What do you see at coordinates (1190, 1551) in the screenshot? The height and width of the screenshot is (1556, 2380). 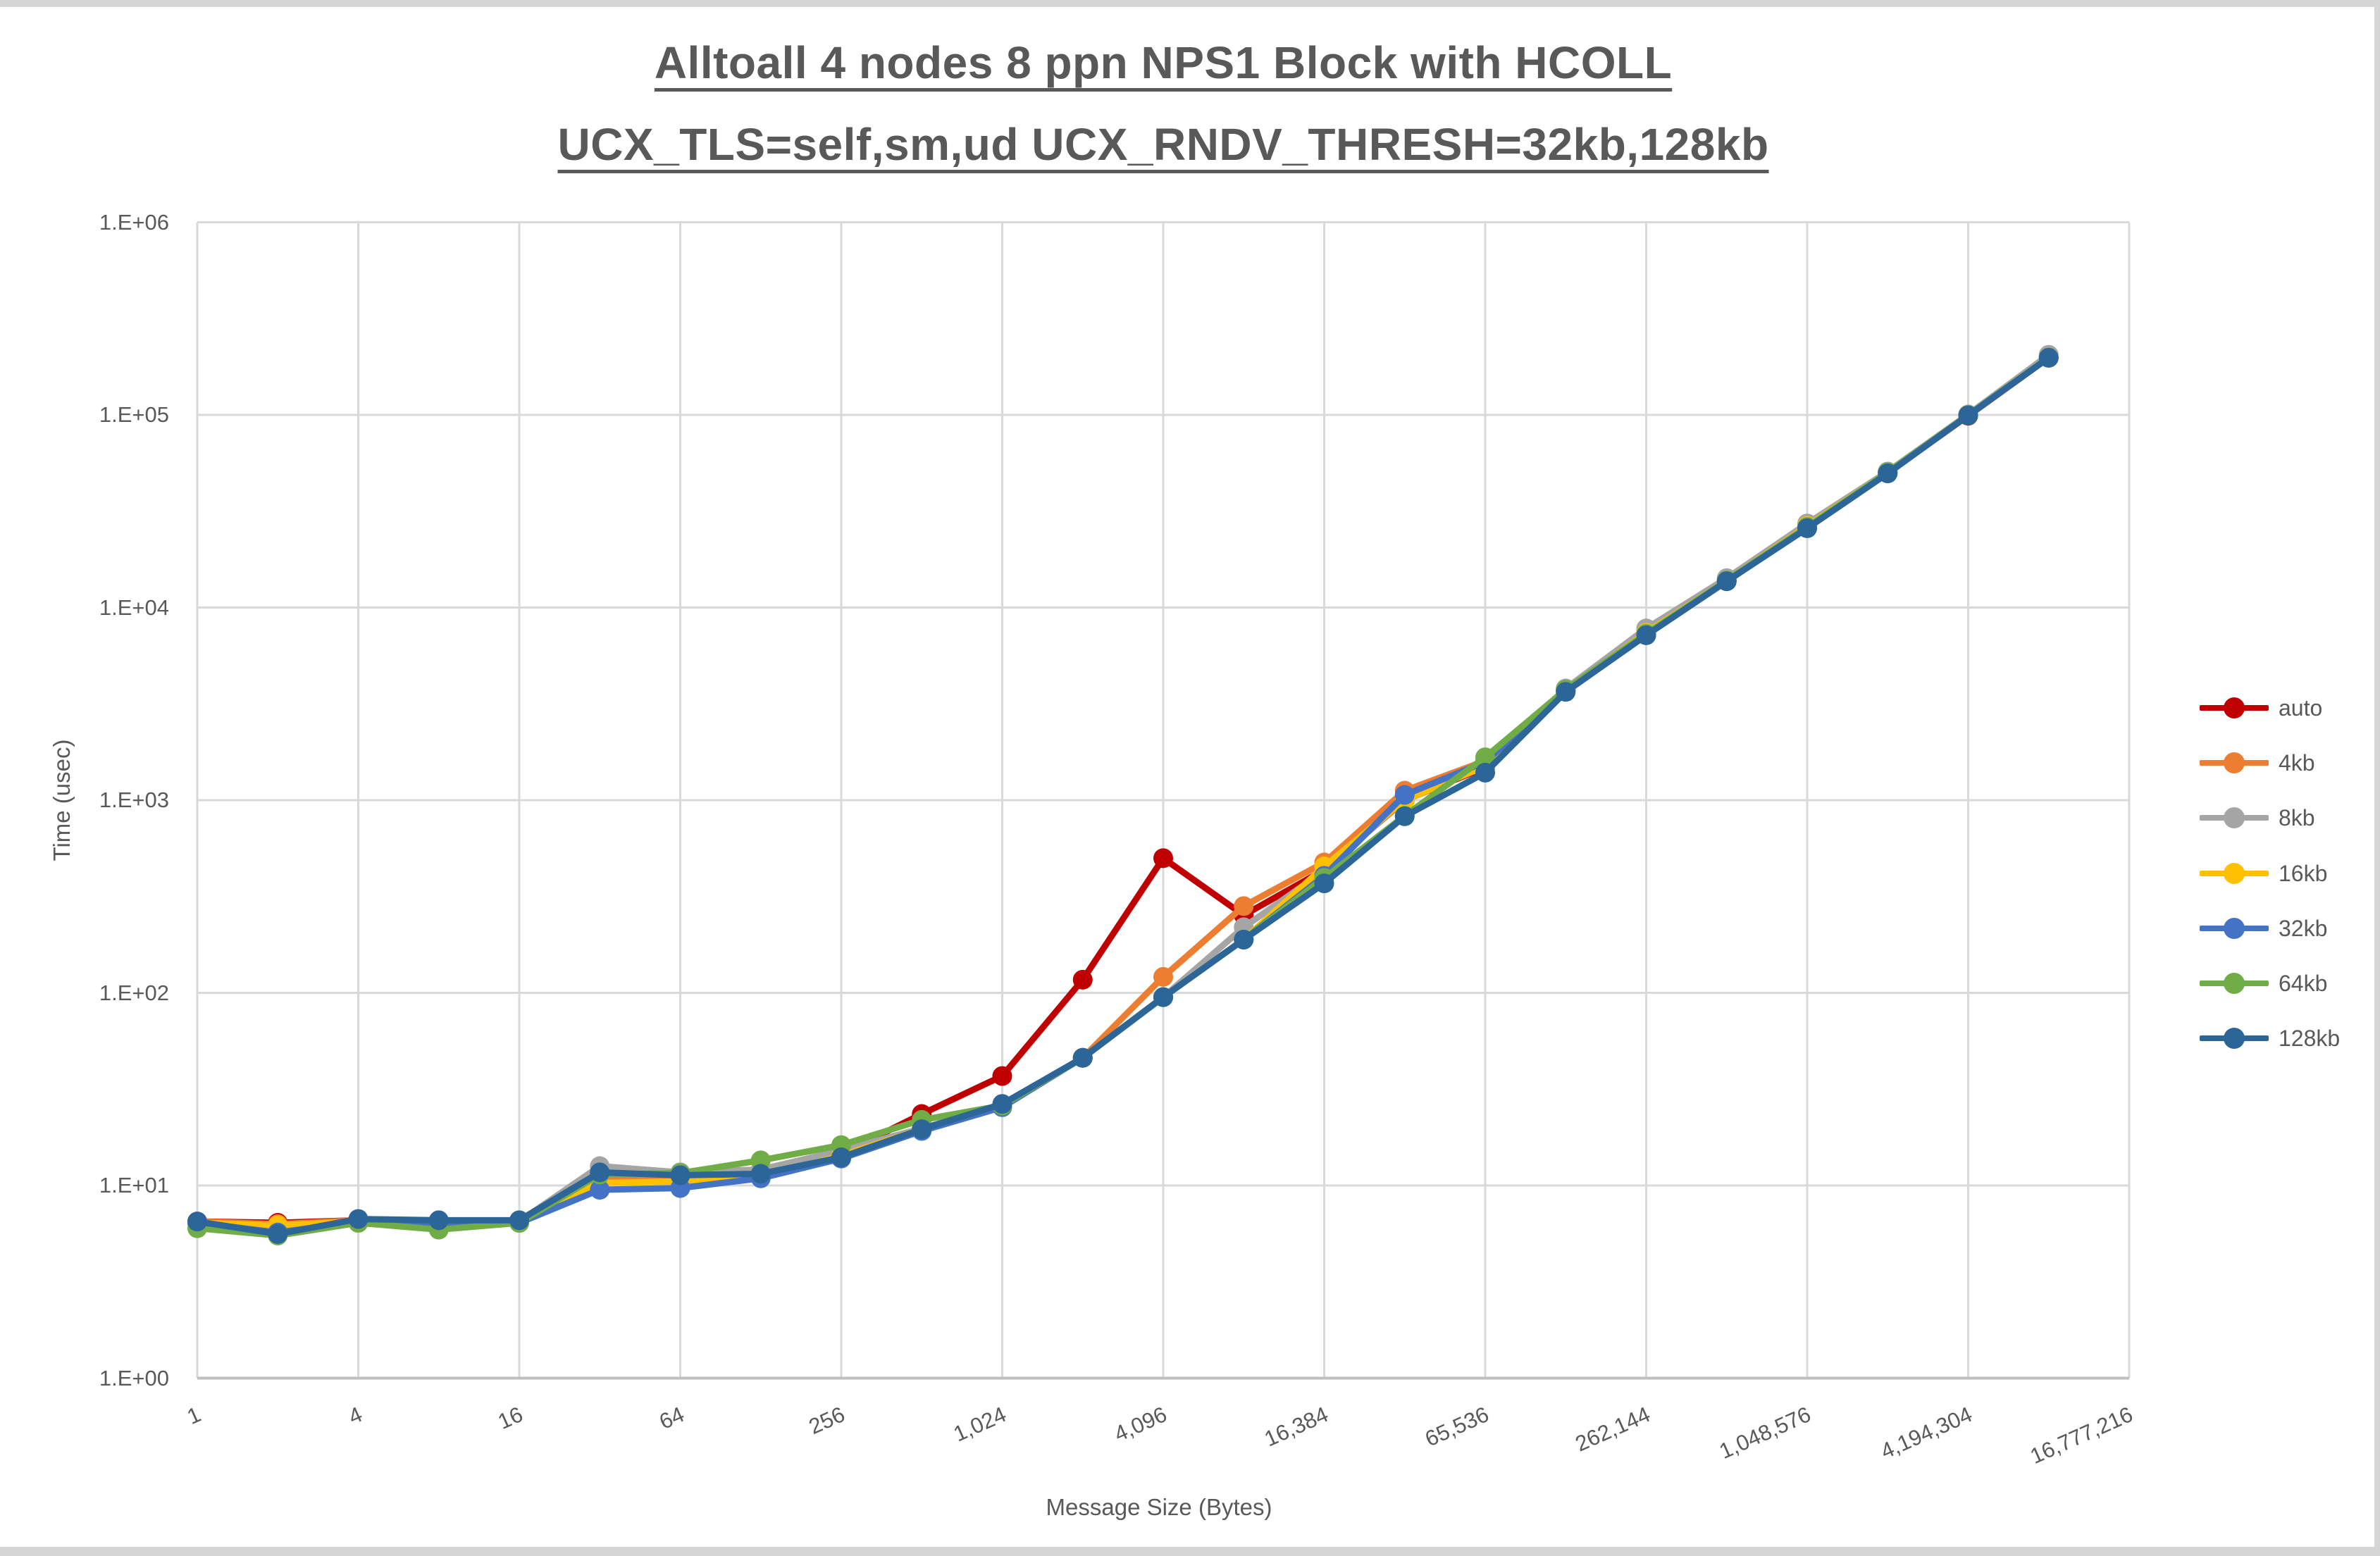 I see `screen-bottom-edge` at bounding box center [1190, 1551].